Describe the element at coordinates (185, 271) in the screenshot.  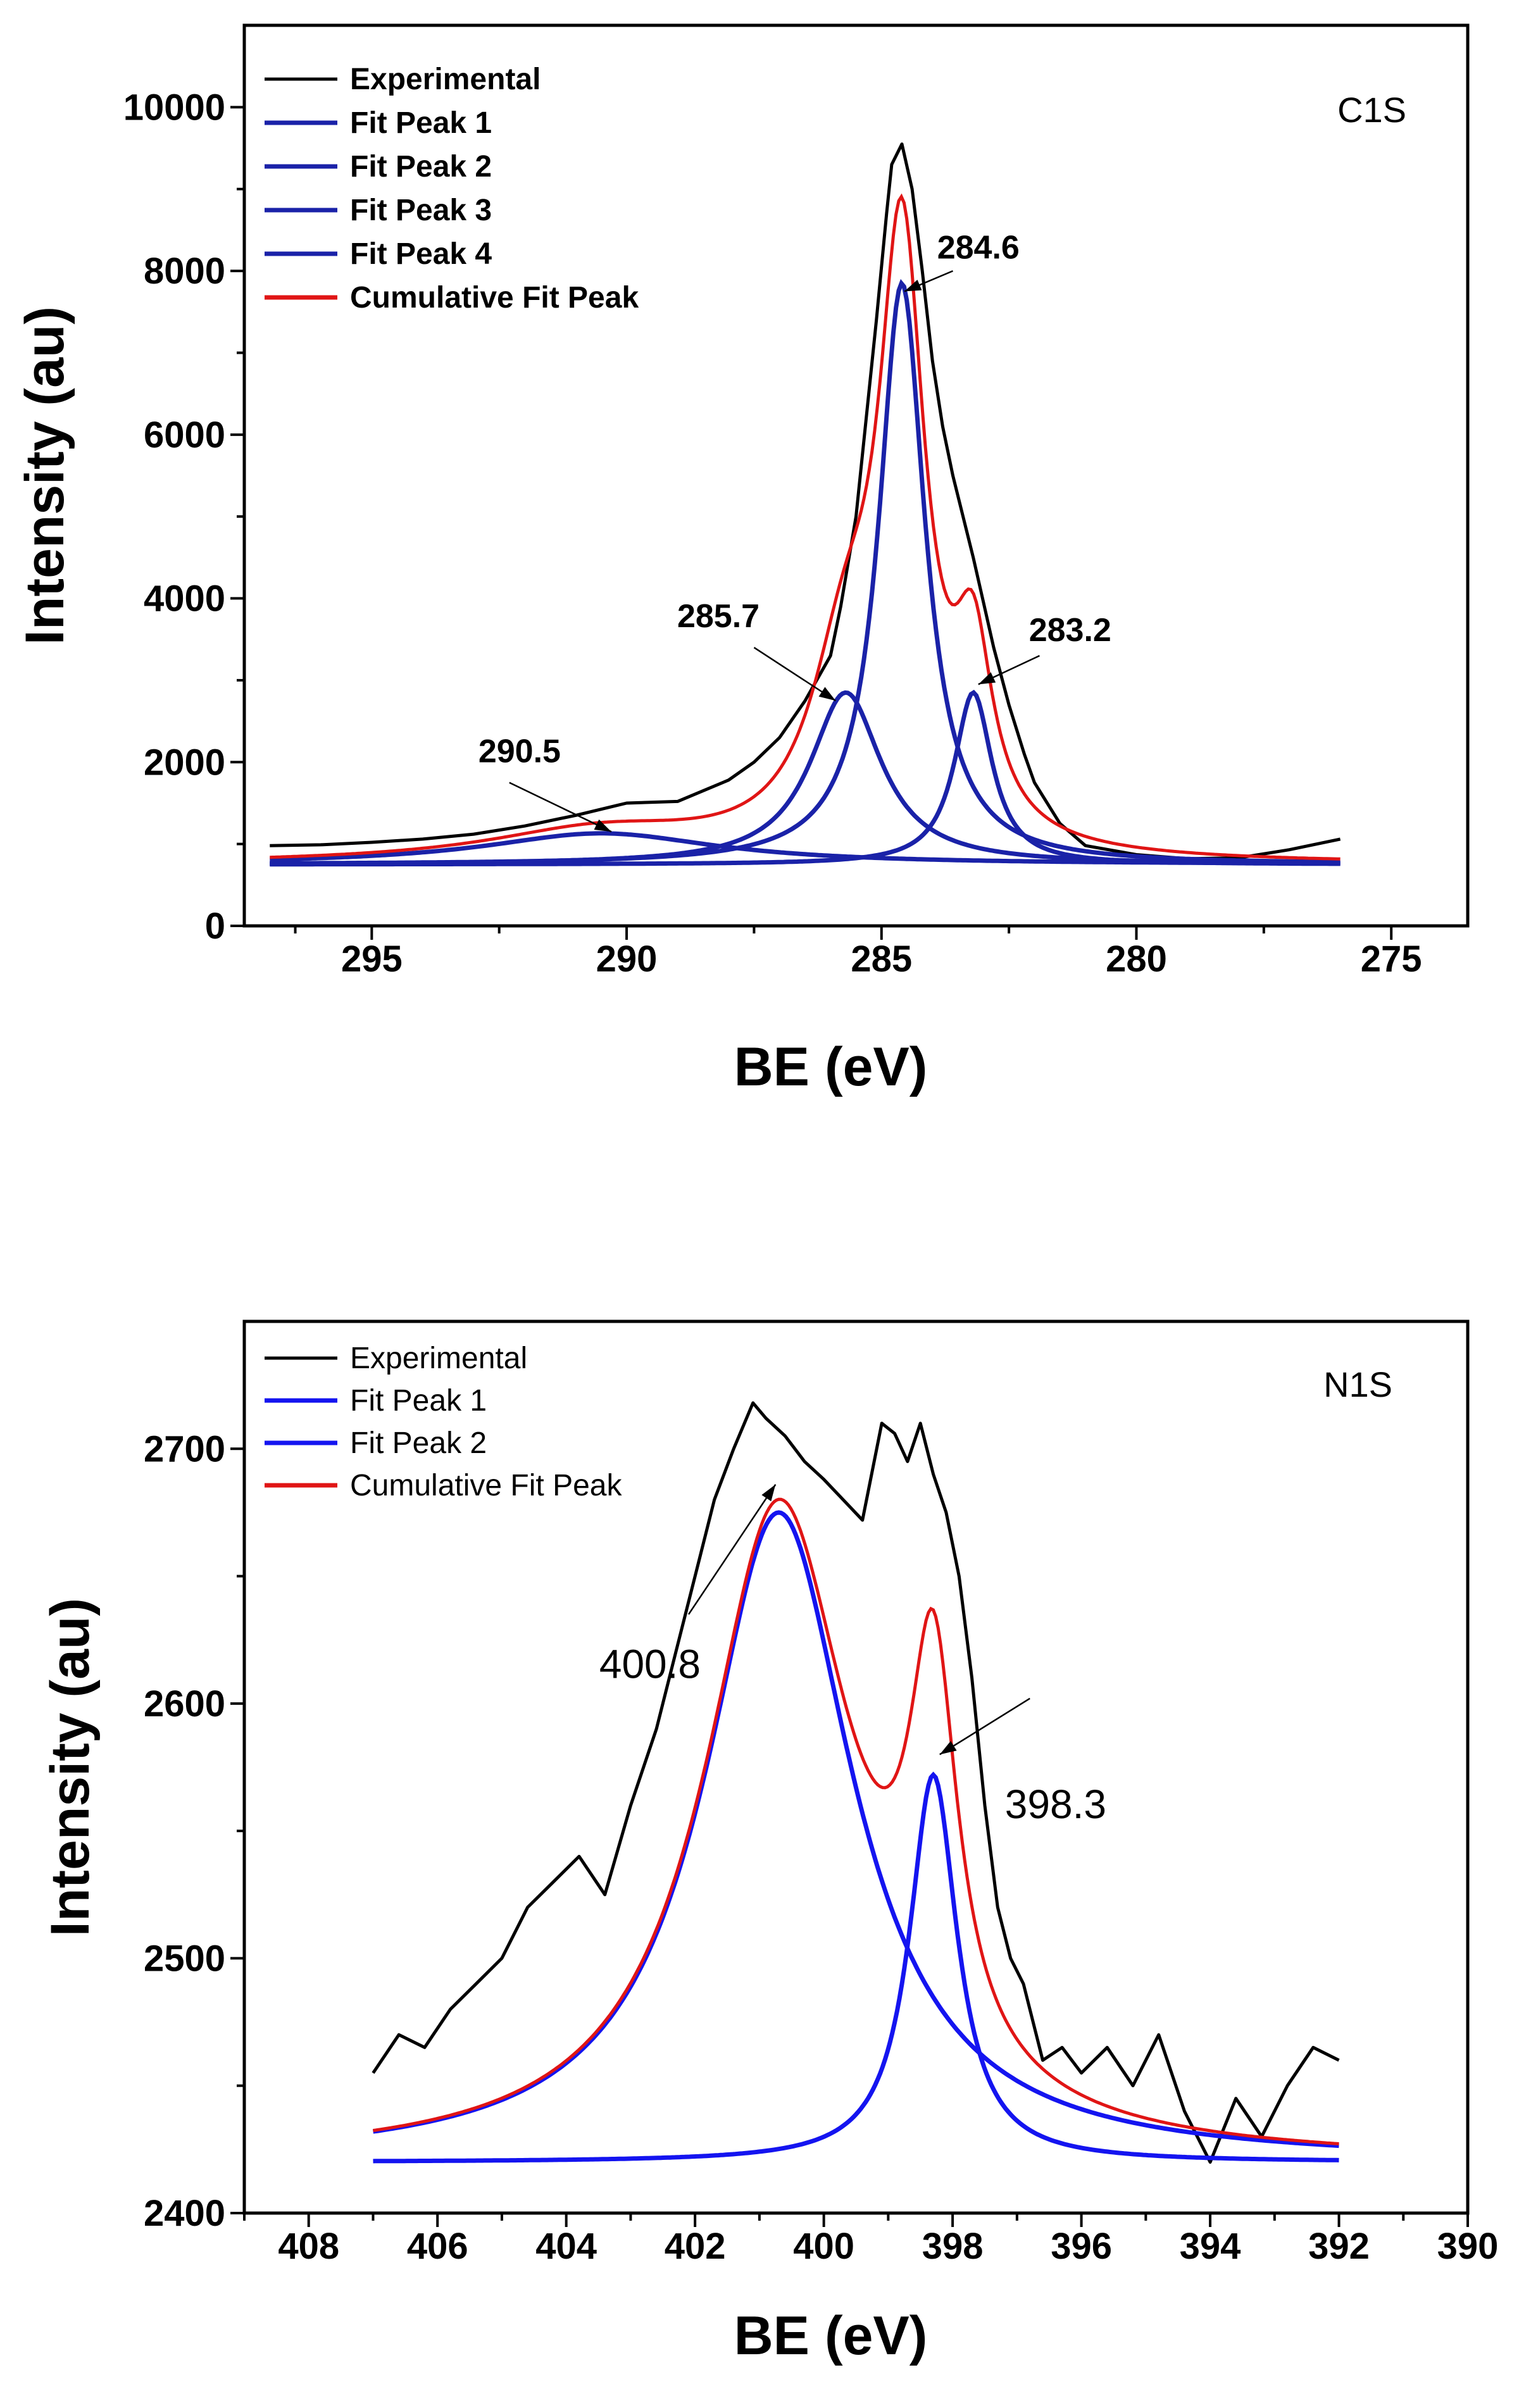
I see `y-tick-label: 8000` at that location.